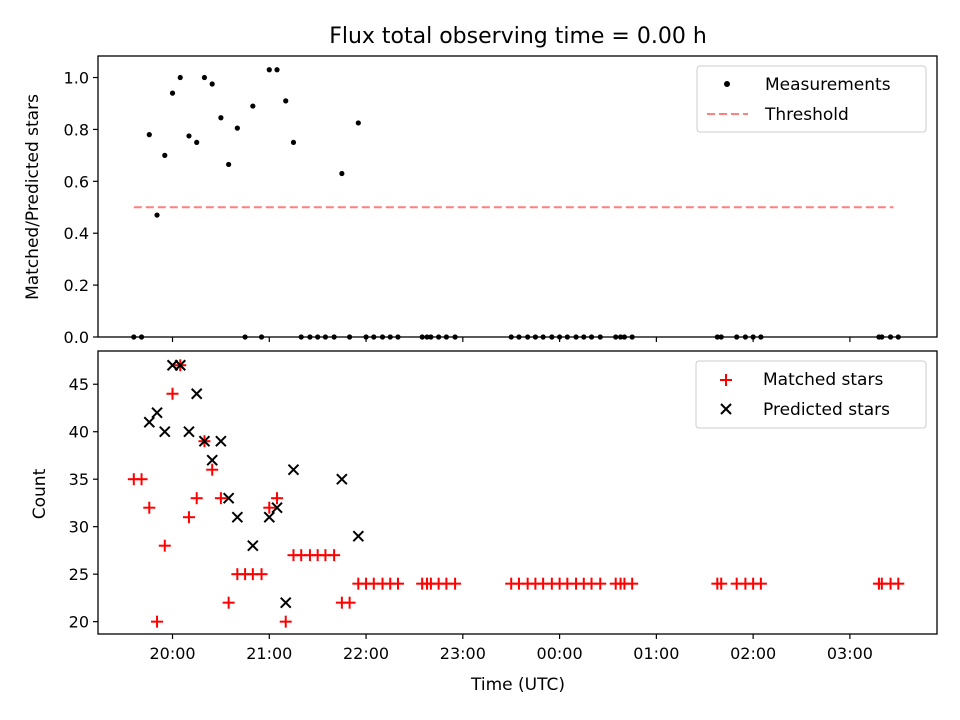  Describe the element at coordinates (366, 653) in the screenshot. I see `x-tick-label: 22:00` at that location.